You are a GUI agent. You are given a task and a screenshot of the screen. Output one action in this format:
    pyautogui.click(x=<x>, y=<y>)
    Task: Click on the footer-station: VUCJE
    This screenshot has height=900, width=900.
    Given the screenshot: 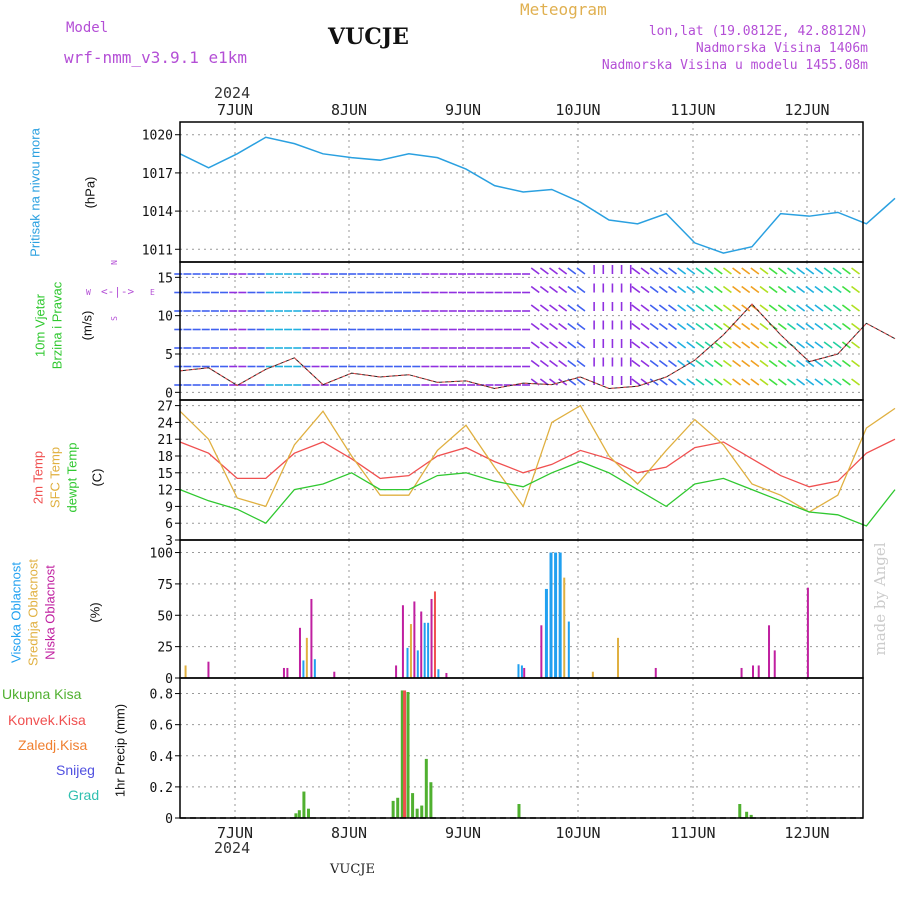 What is the action you would take?
    pyautogui.click(x=352, y=869)
    